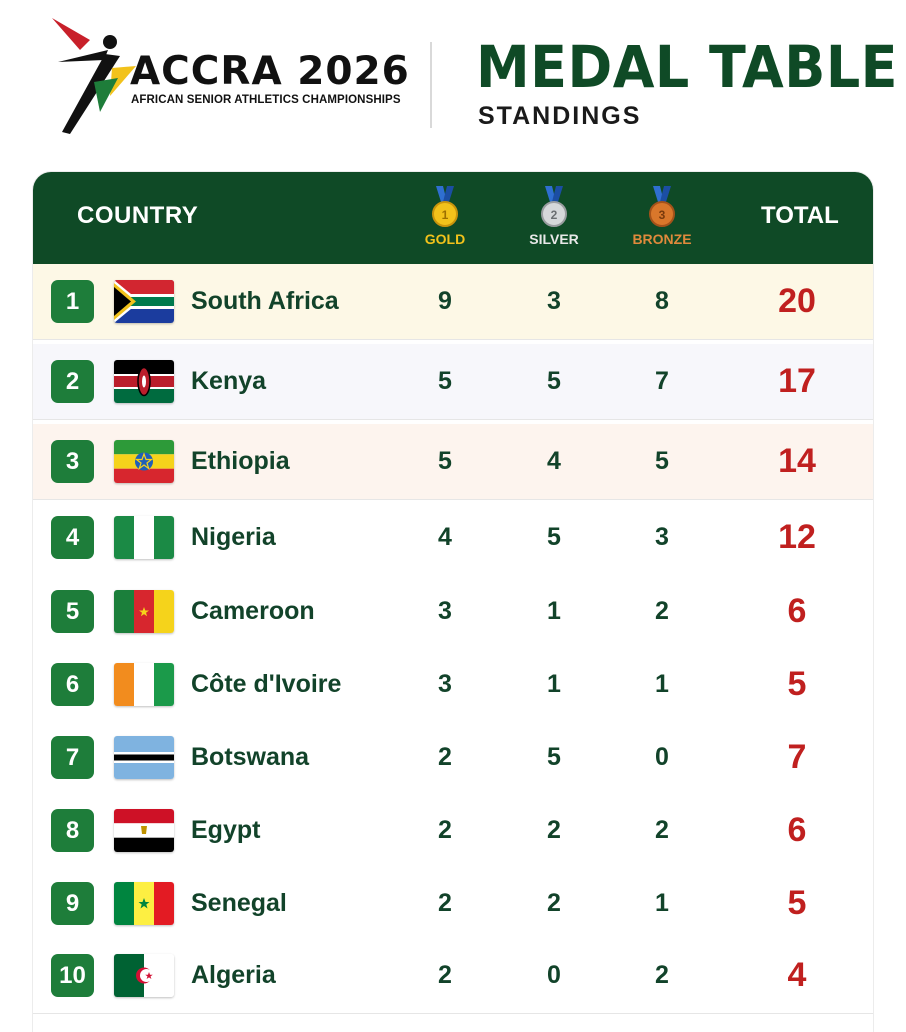 The image size is (906, 1032). I want to click on column-header-bronze: 3 BRONZE, so click(662, 216).